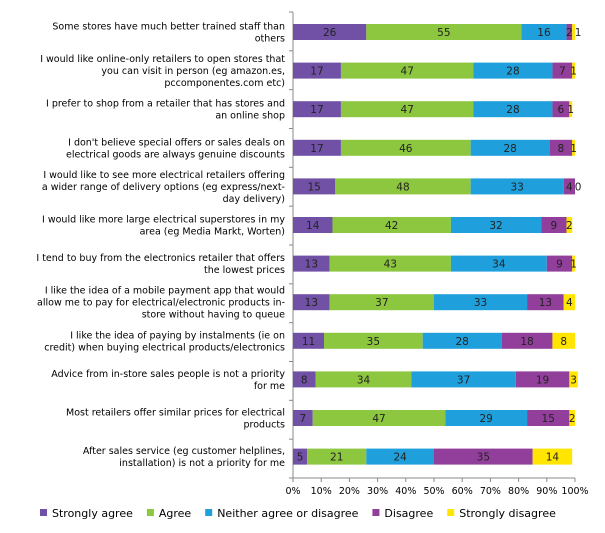  Describe the element at coordinates (518, 491) in the screenshot. I see `x-tick-label: 80%` at that location.